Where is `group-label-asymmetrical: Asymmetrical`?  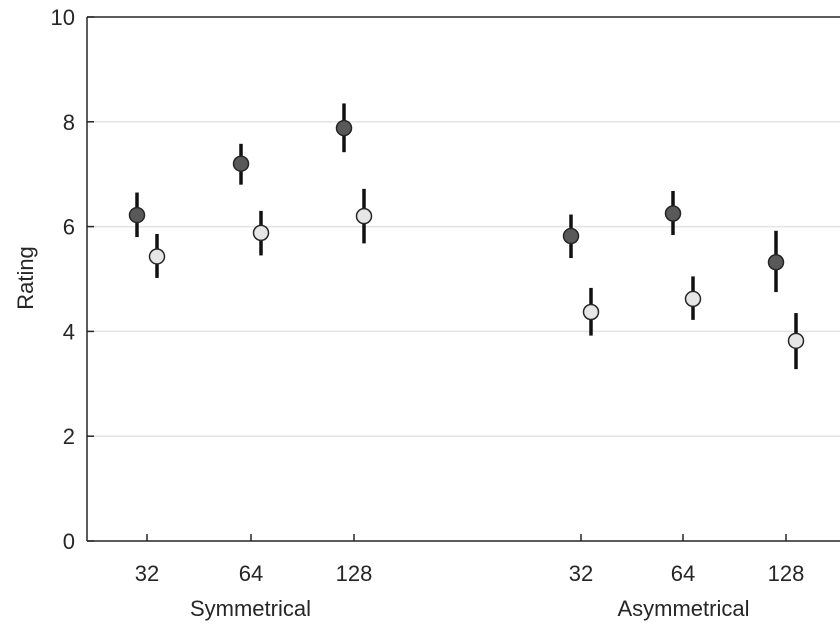 group-label-asymmetrical: Asymmetrical is located at coordinates (683, 608).